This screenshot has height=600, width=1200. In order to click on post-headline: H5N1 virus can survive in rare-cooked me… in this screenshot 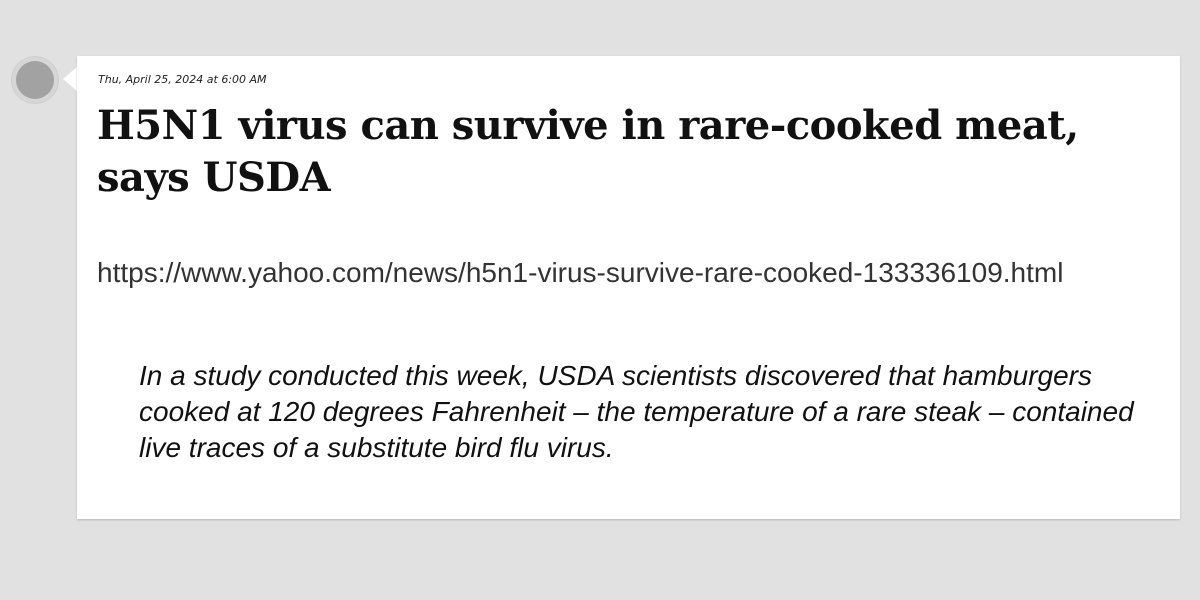, I will do `click(588, 151)`.